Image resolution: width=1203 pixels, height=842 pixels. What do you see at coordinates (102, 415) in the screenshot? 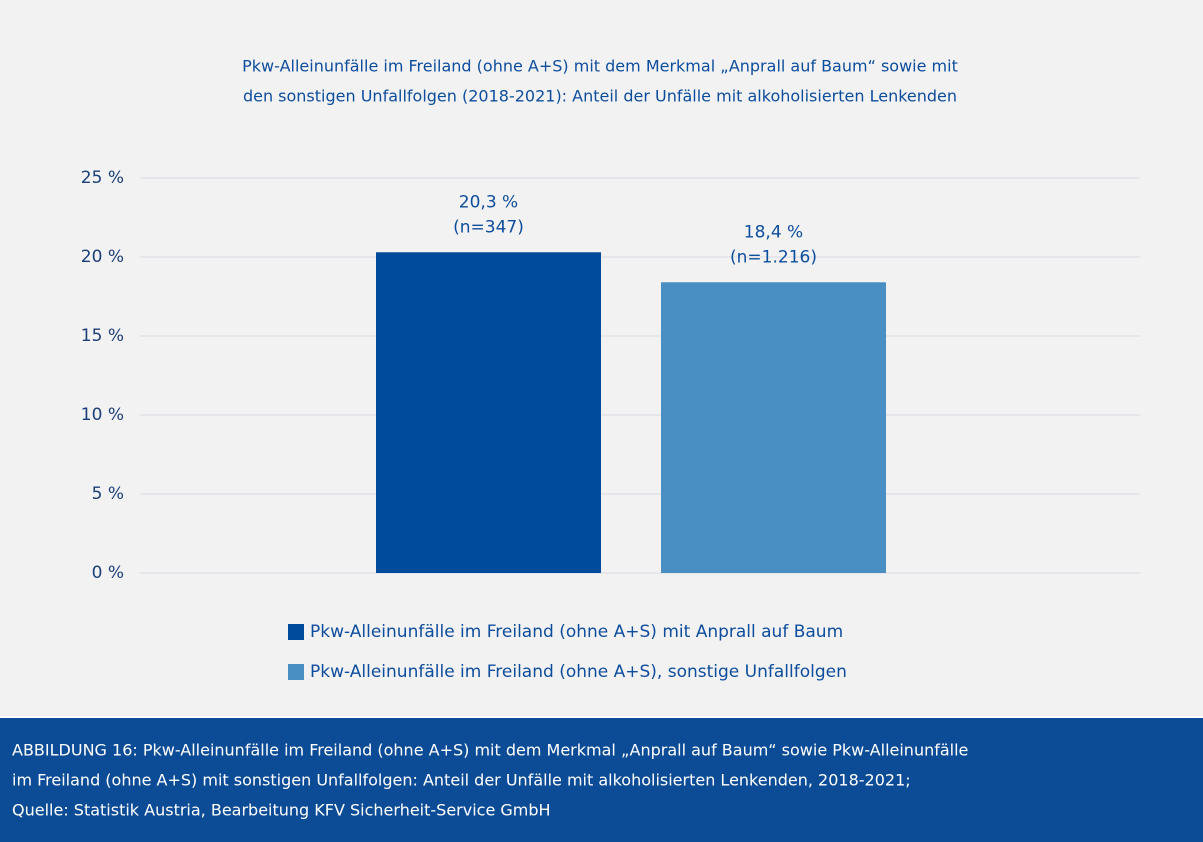
I see `y-tick-label: 10 %` at bounding box center [102, 415].